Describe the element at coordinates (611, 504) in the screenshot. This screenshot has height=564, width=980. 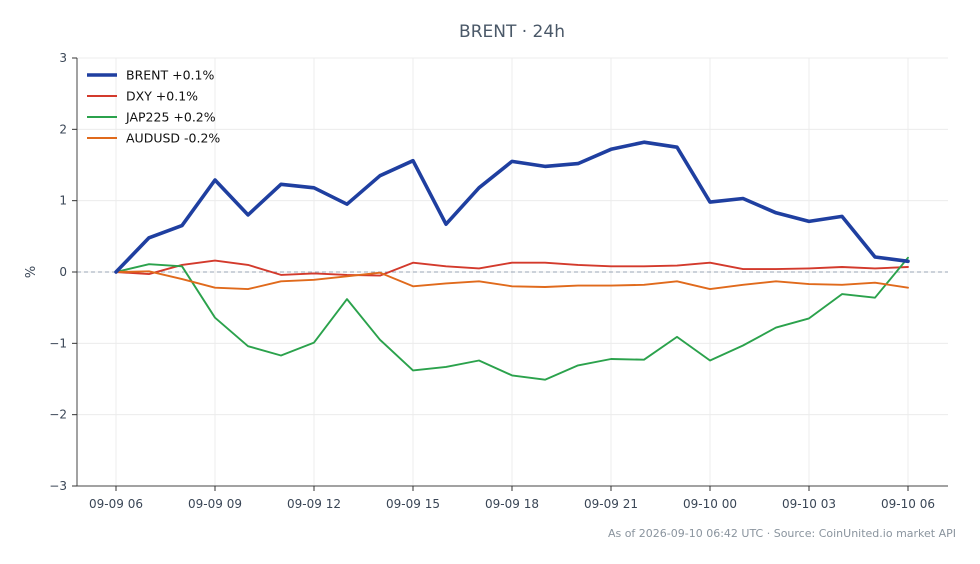
I see `x-tick-label: 09-09 21` at that location.